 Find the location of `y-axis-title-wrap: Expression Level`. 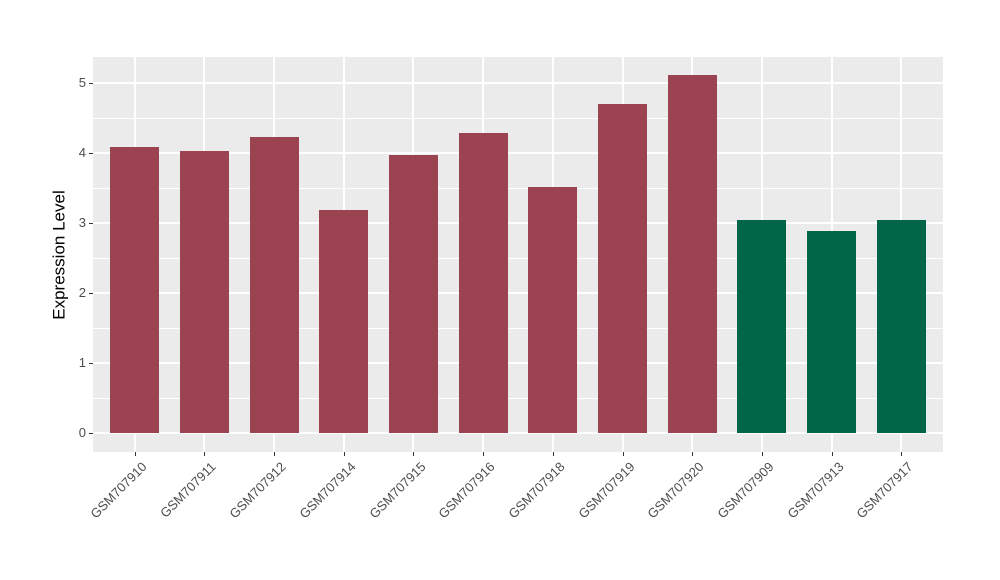

y-axis-title-wrap: Expression Level is located at coordinates (60, 254).